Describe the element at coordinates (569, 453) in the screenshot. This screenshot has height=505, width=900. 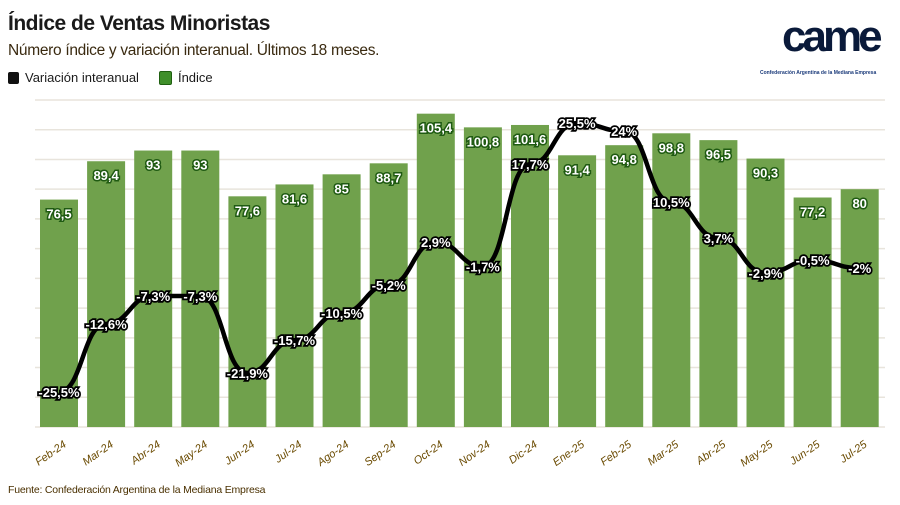
I see `x-tick-label: Ene-25` at that location.